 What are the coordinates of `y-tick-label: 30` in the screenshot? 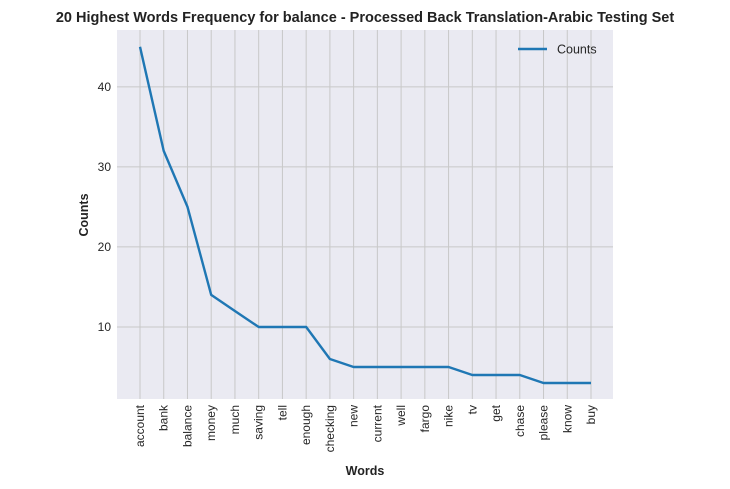 It's located at (105, 167).